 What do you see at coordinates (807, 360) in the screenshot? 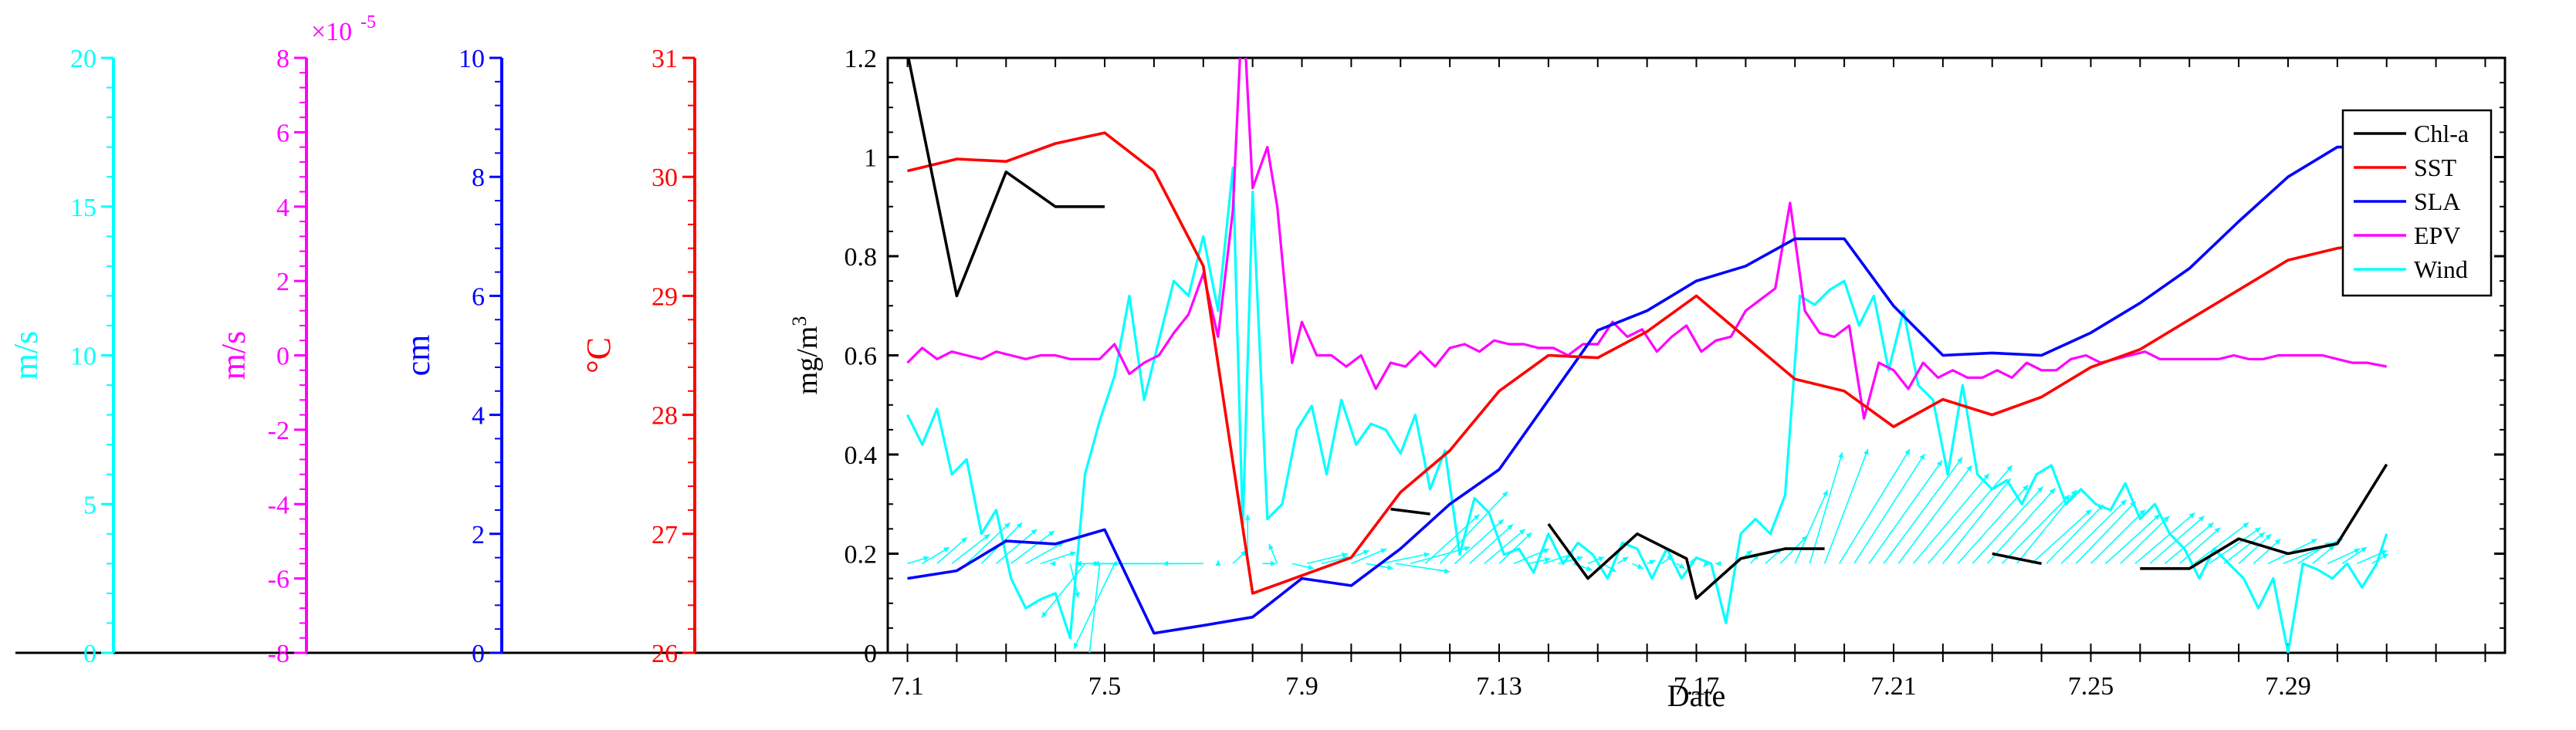
I see `y-axis-title-base: mg/m` at bounding box center [807, 360].